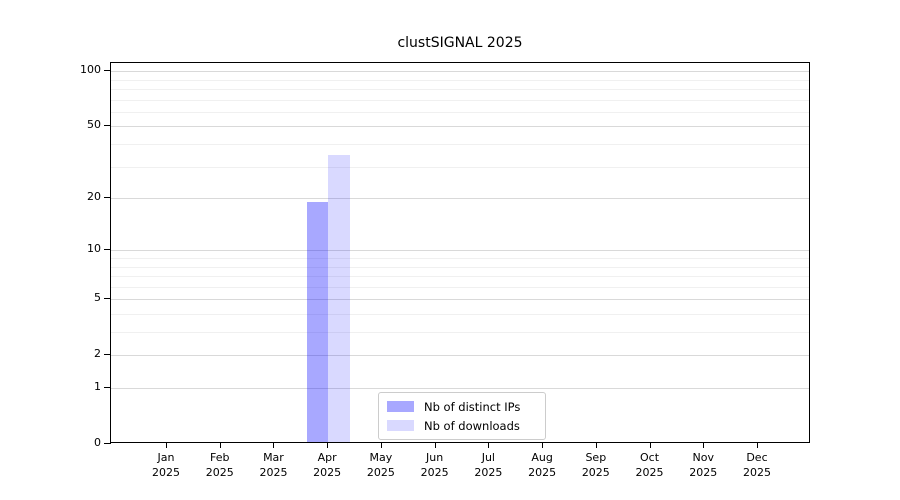 The height and width of the screenshot is (500, 900). I want to click on x-tick-month: May, so click(381, 457).